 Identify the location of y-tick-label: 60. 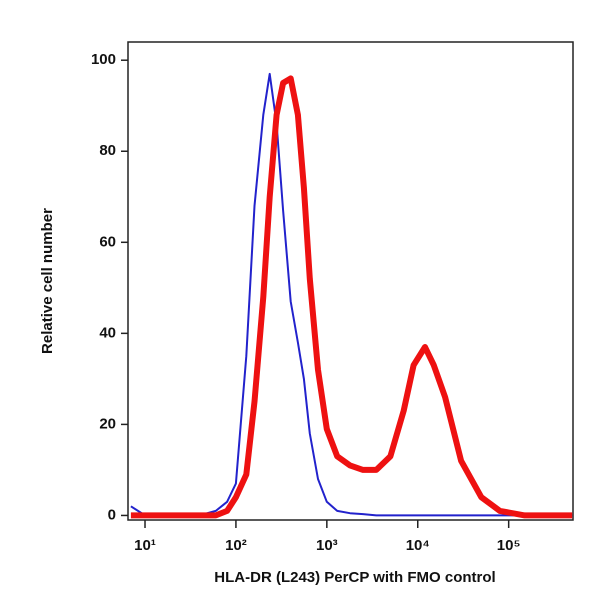
(107, 241).